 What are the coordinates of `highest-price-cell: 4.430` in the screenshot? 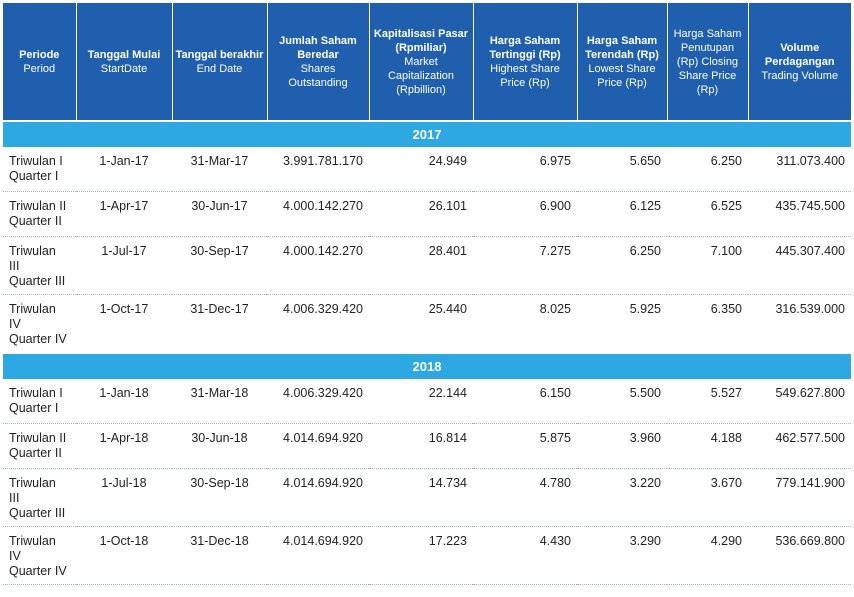 It's located at (525, 555).